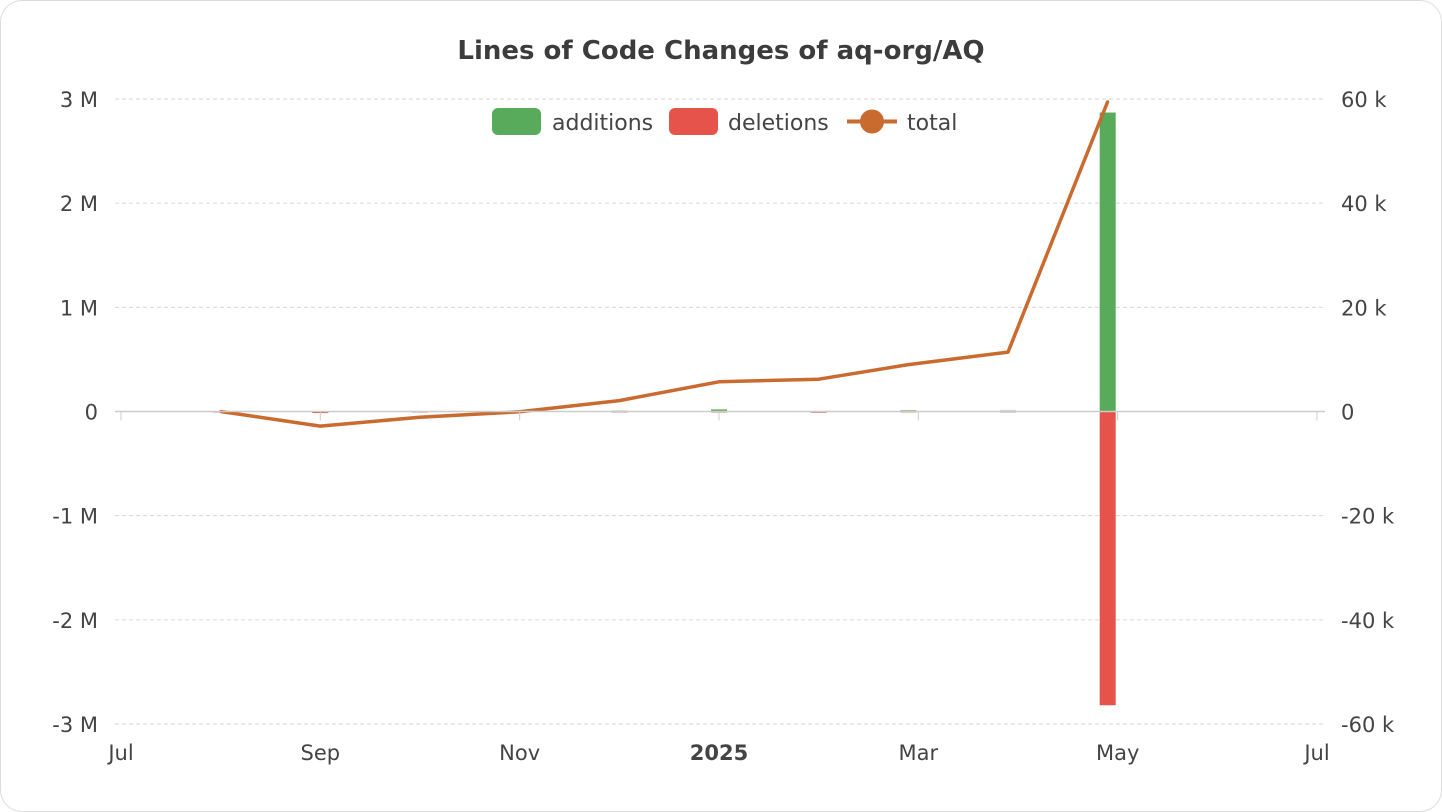  What do you see at coordinates (1107, 558) in the screenshot?
I see `deletions-bar` at bounding box center [1107, 558].